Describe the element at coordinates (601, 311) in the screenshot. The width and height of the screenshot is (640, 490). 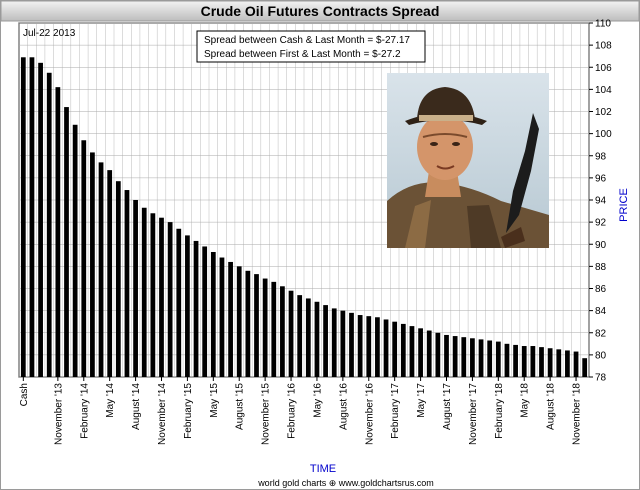
I see `y-tick-label: 84` at that location.